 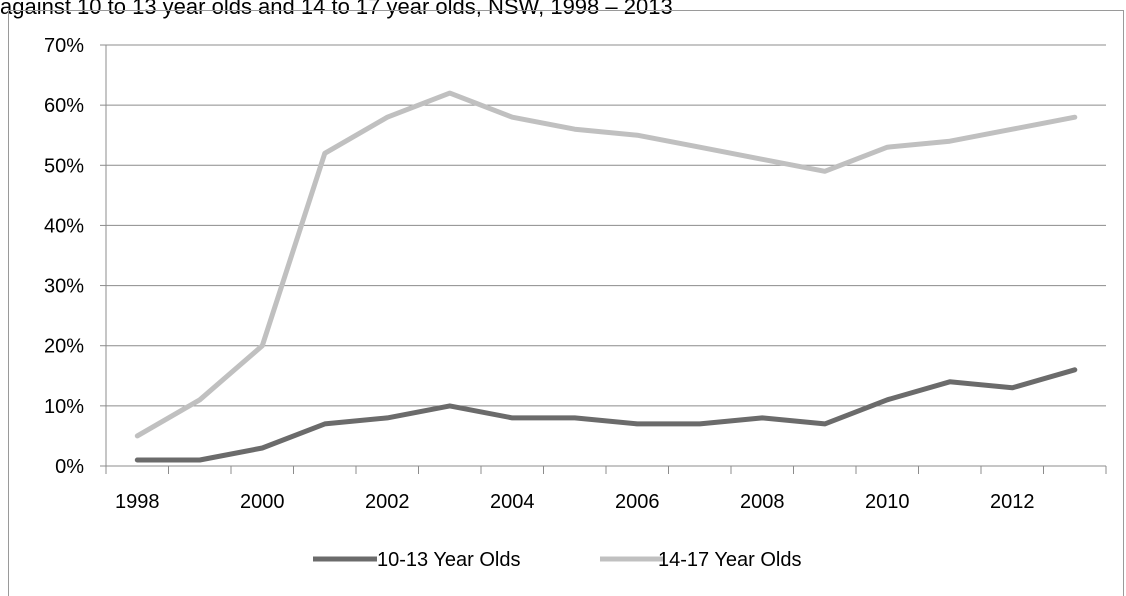 What do you see at coordinates (887, 502) in the screenshot?
I see `x-tick-label: 2010` at bounding box center [887, 502].